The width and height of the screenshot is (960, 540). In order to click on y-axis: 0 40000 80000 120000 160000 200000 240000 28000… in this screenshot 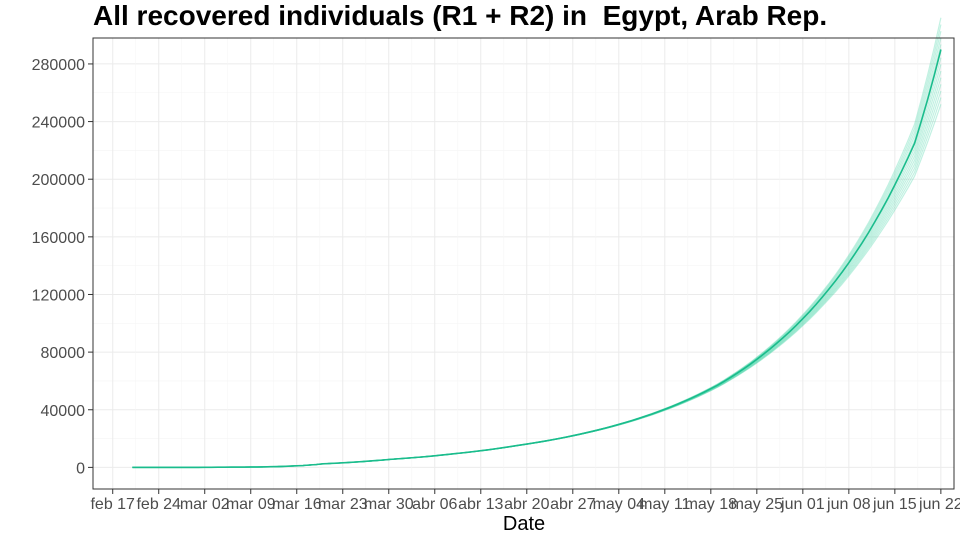, I will do `click(62, 267)`.